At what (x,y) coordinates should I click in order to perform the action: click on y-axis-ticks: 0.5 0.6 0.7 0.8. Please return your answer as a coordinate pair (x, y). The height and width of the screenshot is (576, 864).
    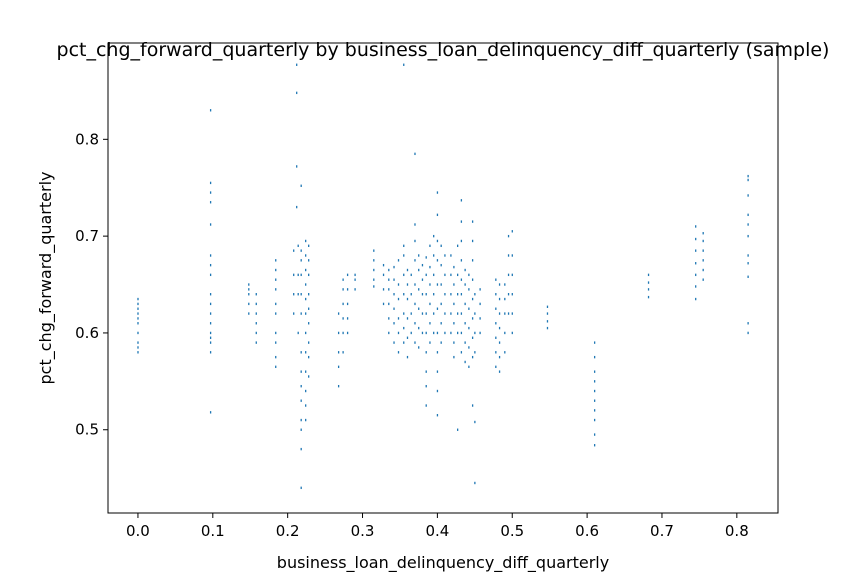
    Looking at the image, I should click on (91, 284).